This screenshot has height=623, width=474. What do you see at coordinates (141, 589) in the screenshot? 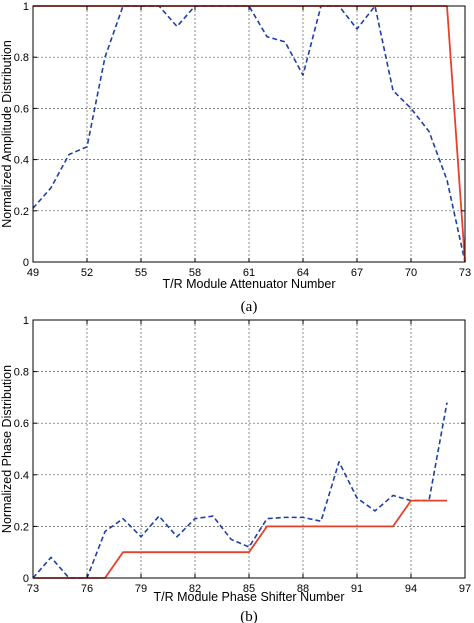
I see `x-tick-label: 79` at bounding box center [141, 589].